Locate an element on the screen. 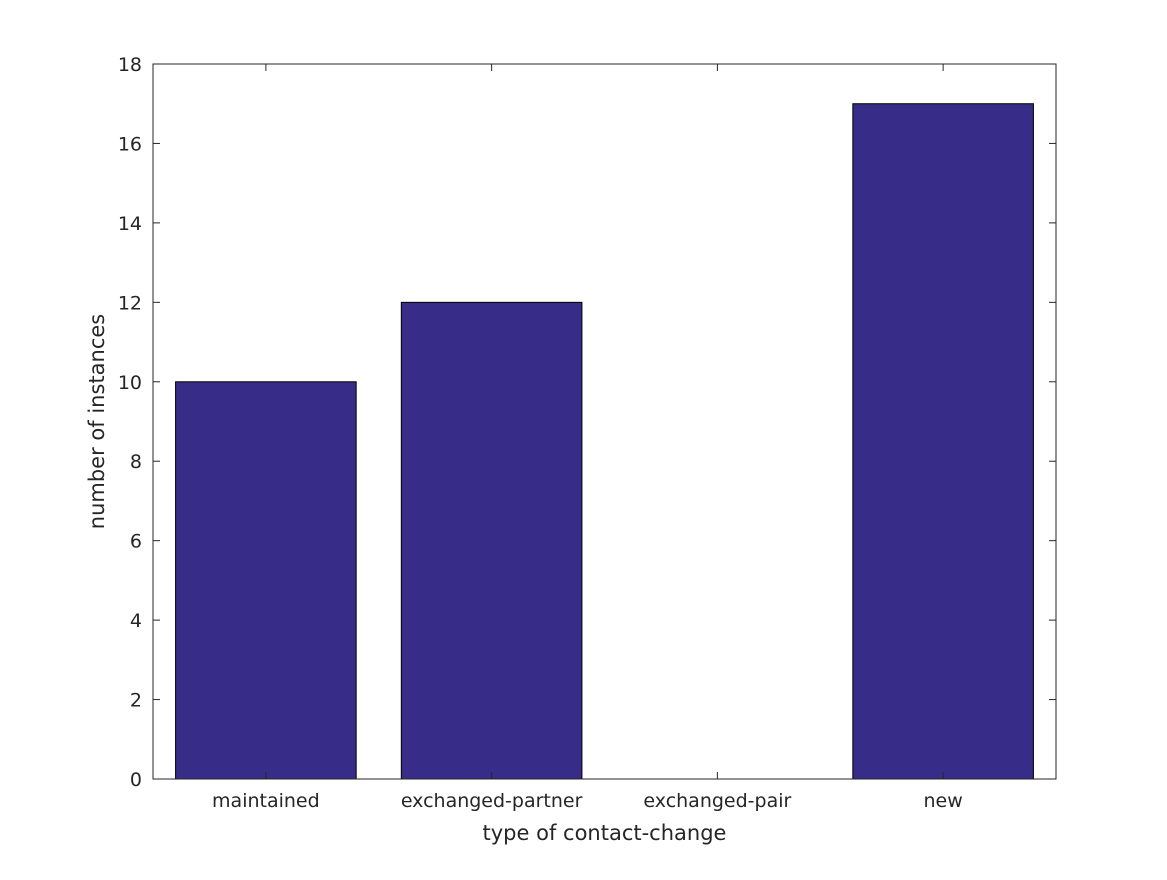 Image resolution: width=1167 pixels, height=880 pixels. y-tick-label: 8 is located at coordinates (136, 462).